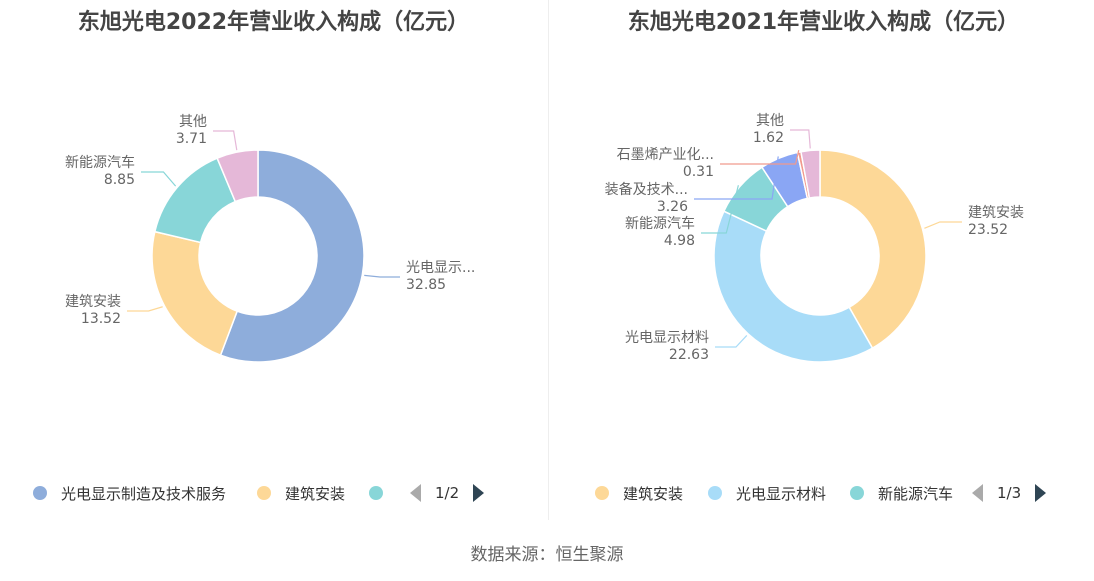  Describe the element at coordinates (698, 172) in the screenshot. I see `slice-value: 0.31` at that location.